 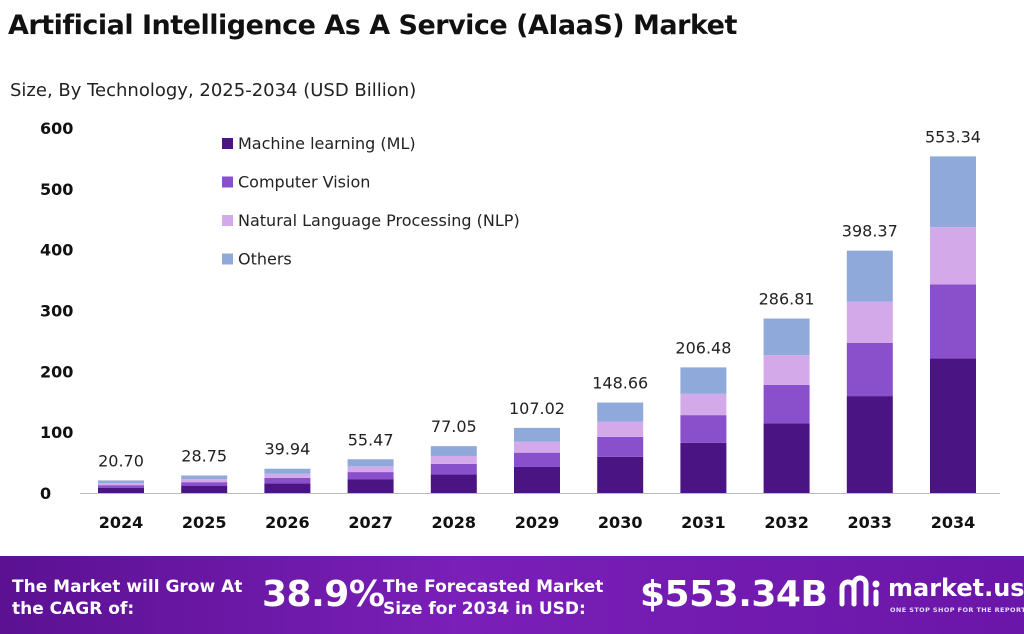 I want to click on x-tick-label: 2032, so click(x=786, y=522).